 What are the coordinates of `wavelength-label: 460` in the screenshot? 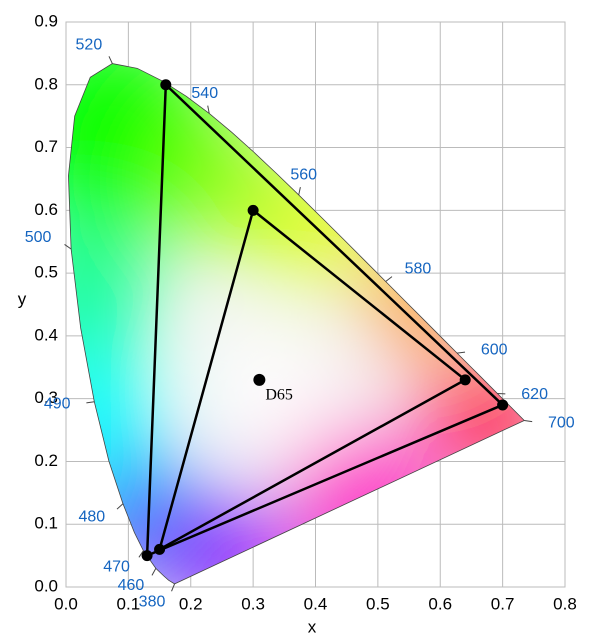 It's located at (131, 585).